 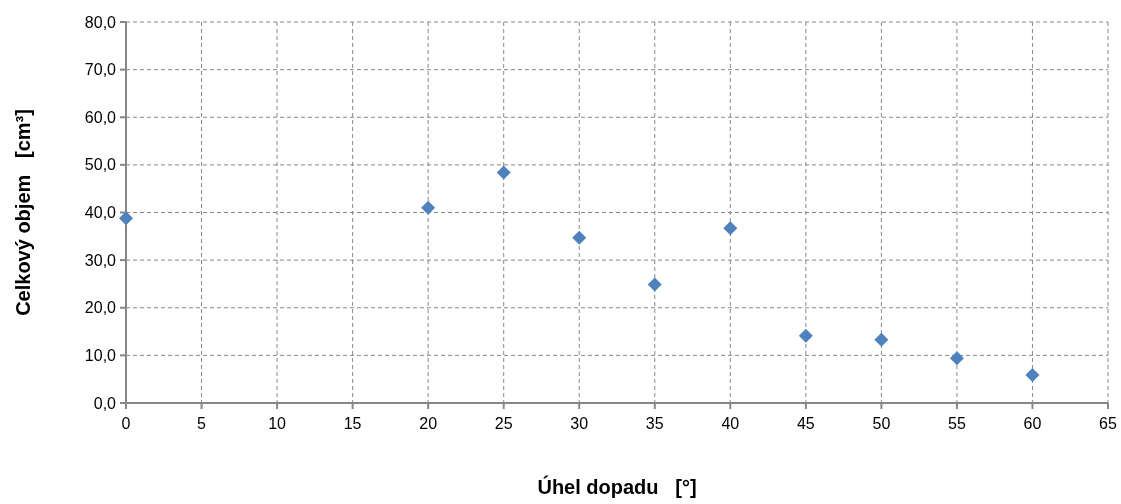 I want to click on x-tick-label: 10, so click(x=277, y=423).